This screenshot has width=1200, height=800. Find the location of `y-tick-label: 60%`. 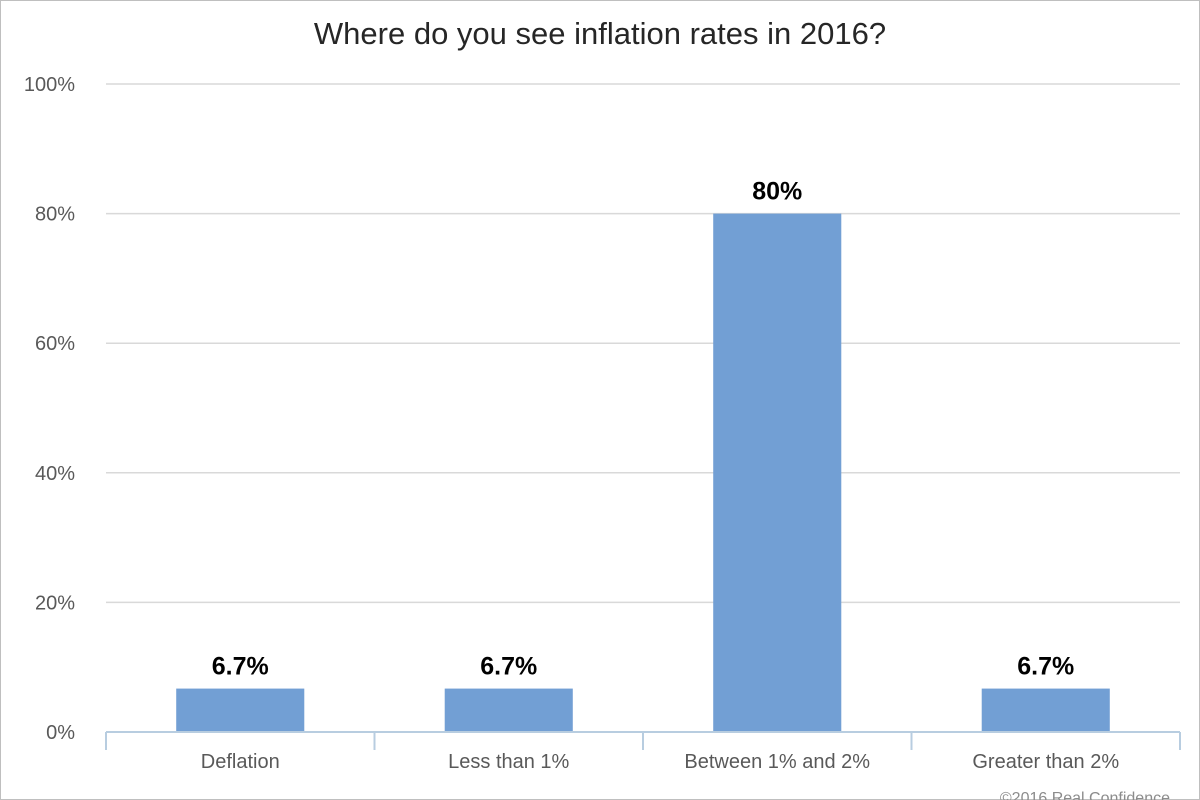

y-tick-label: 60% is located at coordinates (55, 344).